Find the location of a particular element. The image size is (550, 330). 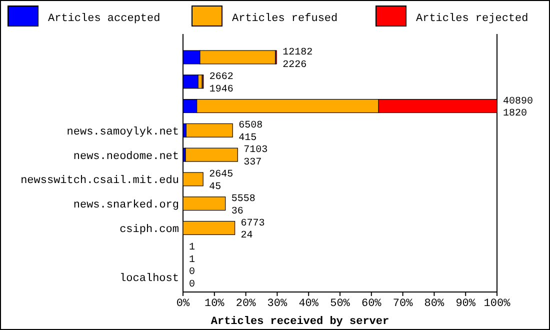

text: 1820 is located at coordinates (515, 114).